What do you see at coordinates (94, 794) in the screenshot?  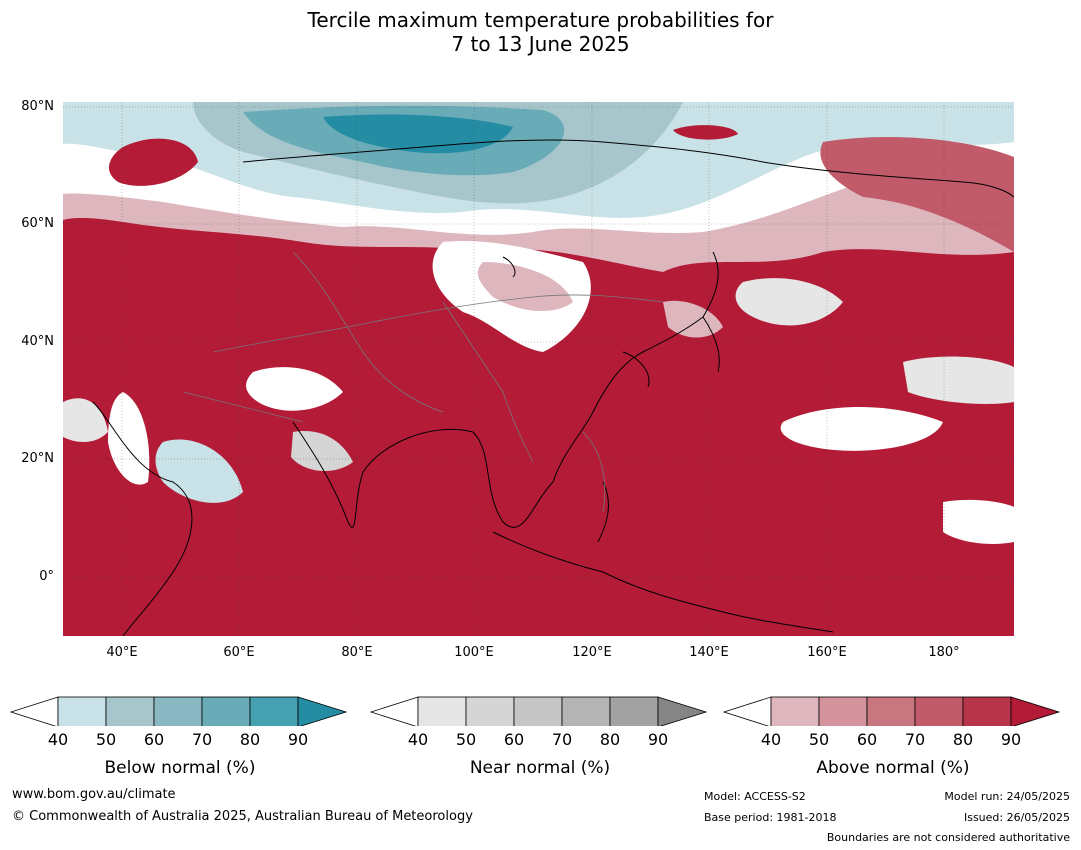 I see `website-link: www.bom.gov.au/climate` at bounding box center [94, 794].